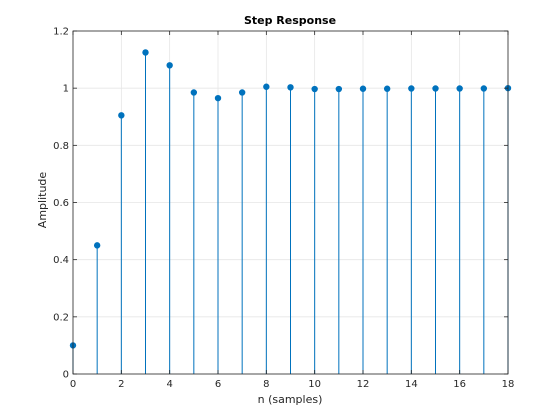 This screenshot has width=560, height=420. Describe the element at coordinates (314, 384) in the screenshot. I see `x-tick-label: 10` at that location.